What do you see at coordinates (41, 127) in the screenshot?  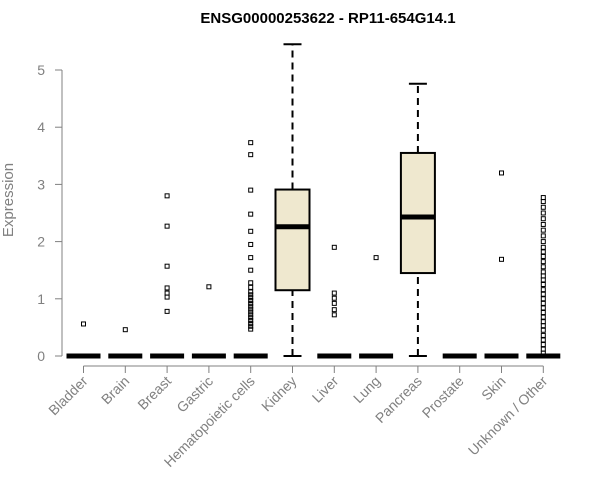 I see `y-tick-label: 4` at bounding box center [41, 127].